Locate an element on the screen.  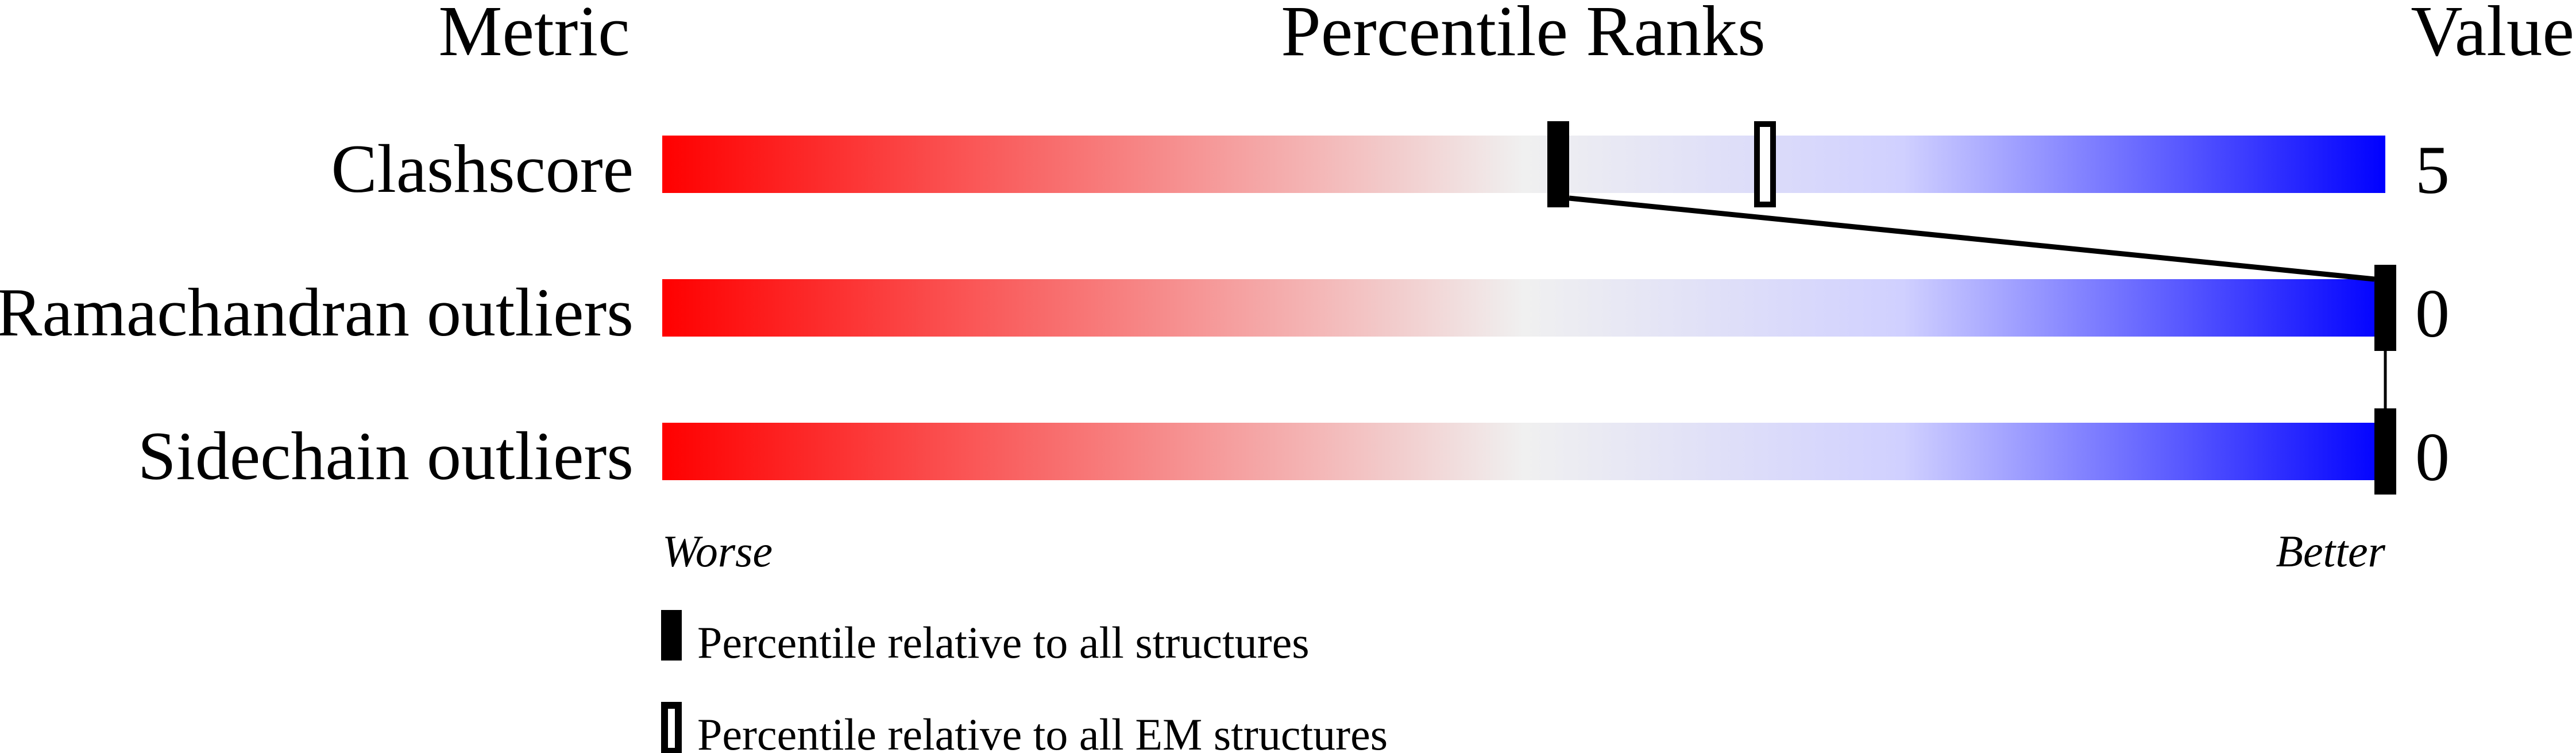
metric-label: Clashscore is located at coordinates (482, 168).